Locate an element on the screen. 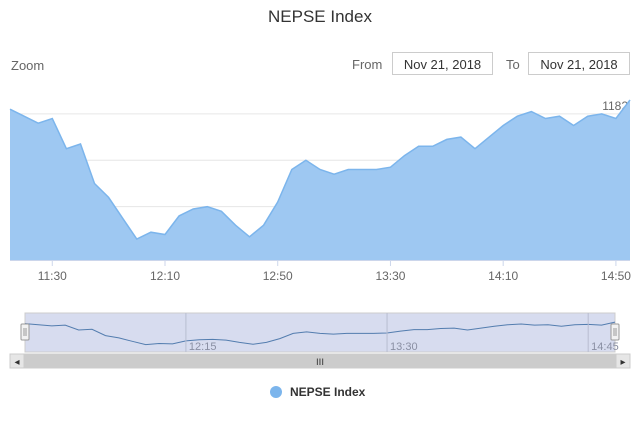 This screenshot has width=640, height=427. navigator-tick-label: 12:15 is located at coordinates (203, 347).